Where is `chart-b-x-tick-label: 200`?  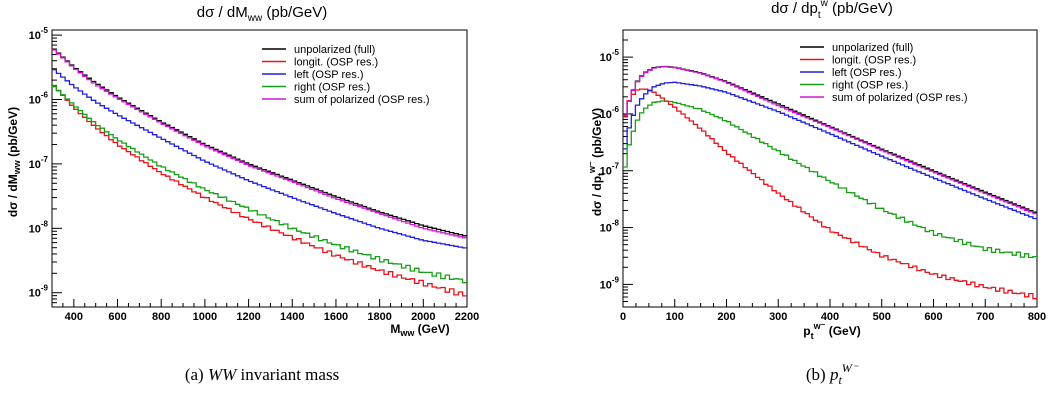
chart-b-x-tick-label: 200 is located at coordinates (726, 317).